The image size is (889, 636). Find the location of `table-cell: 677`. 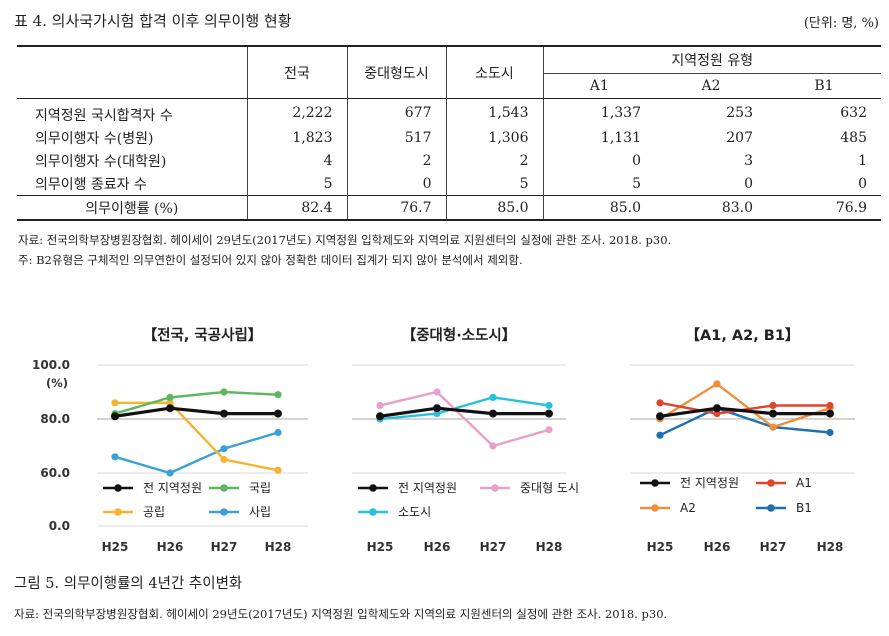

table-cell: 677 is located at coordinates (396, 112).